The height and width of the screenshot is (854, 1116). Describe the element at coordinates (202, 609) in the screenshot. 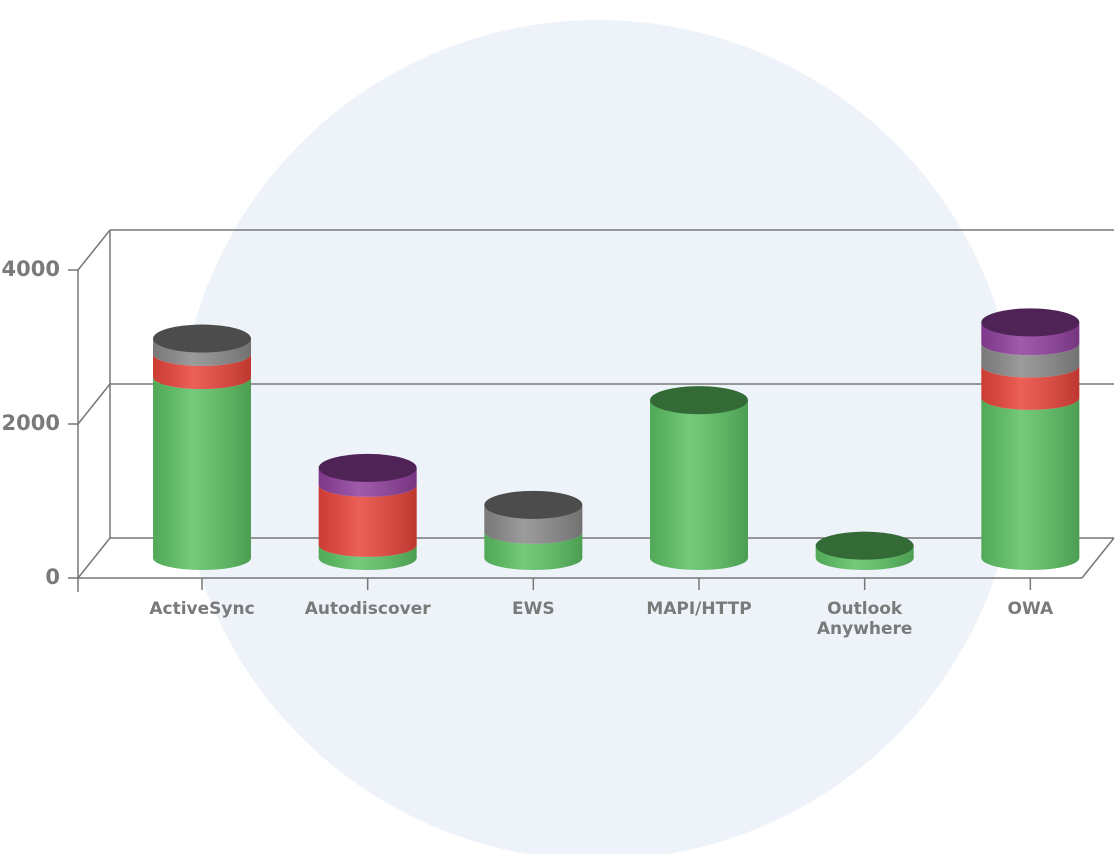

I see `x-tick-label: ActiveSync` at that location.